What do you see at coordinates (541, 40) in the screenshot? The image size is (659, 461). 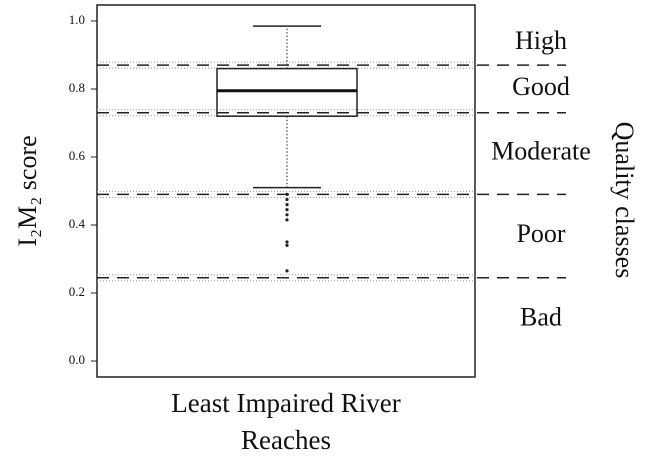 I see `class-label: High` at bounding box center [541, 40].